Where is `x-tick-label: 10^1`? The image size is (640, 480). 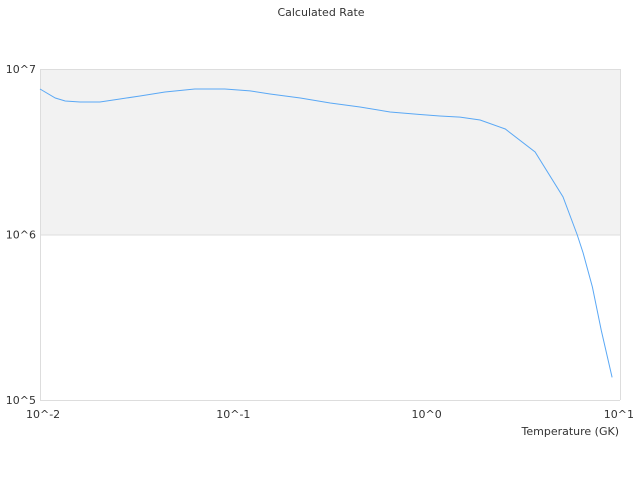
x-tick-label: 10^1 is located at coordinates (619, 414).